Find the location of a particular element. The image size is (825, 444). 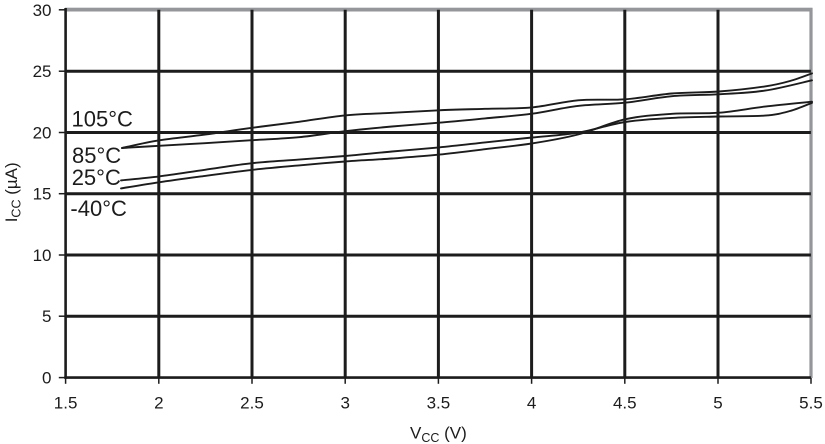

svg-text: 0 is located at coordinates (46, 378).